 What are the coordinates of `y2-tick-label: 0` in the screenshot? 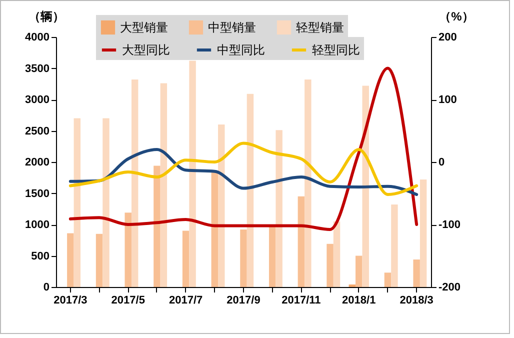 It's located at (441, 162).